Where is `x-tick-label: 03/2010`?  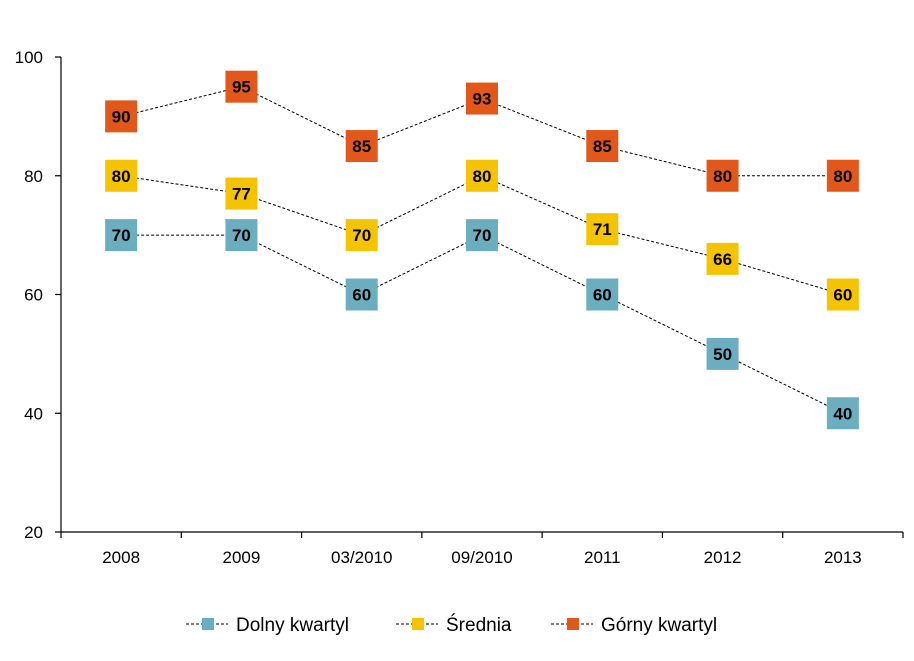 x-tick-label: 03/2010 is located at coordinates (361, 557).